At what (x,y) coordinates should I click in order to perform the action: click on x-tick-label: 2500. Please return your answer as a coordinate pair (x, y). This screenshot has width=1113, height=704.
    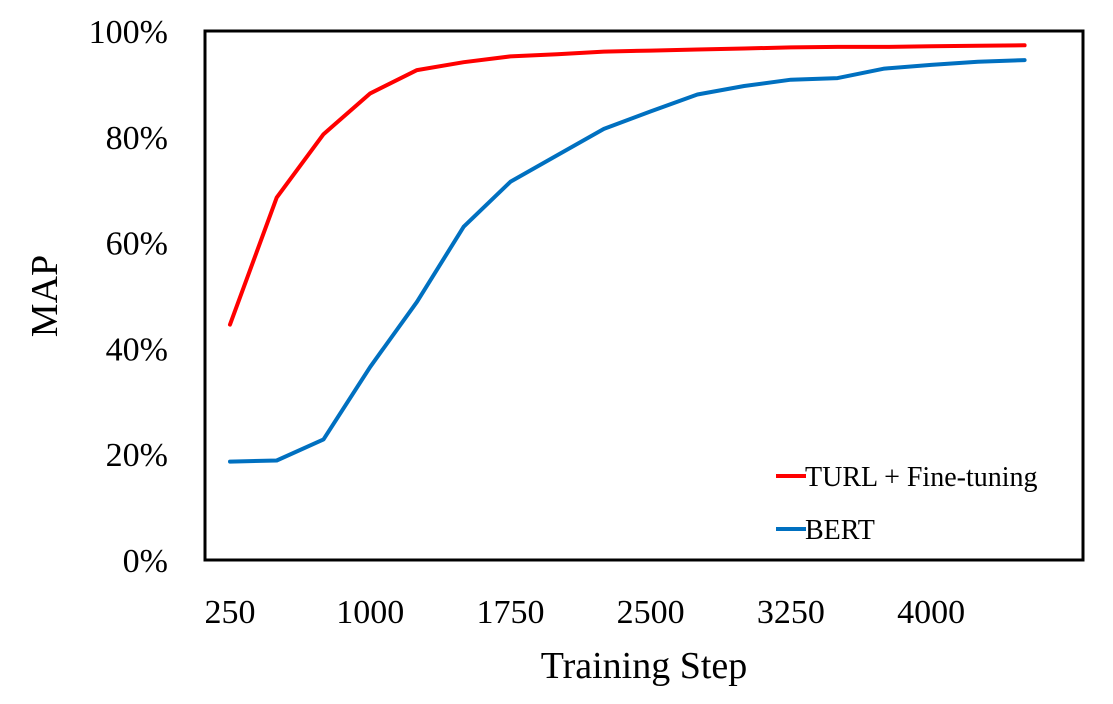
    Looking at the image, I should click on (651, 612).